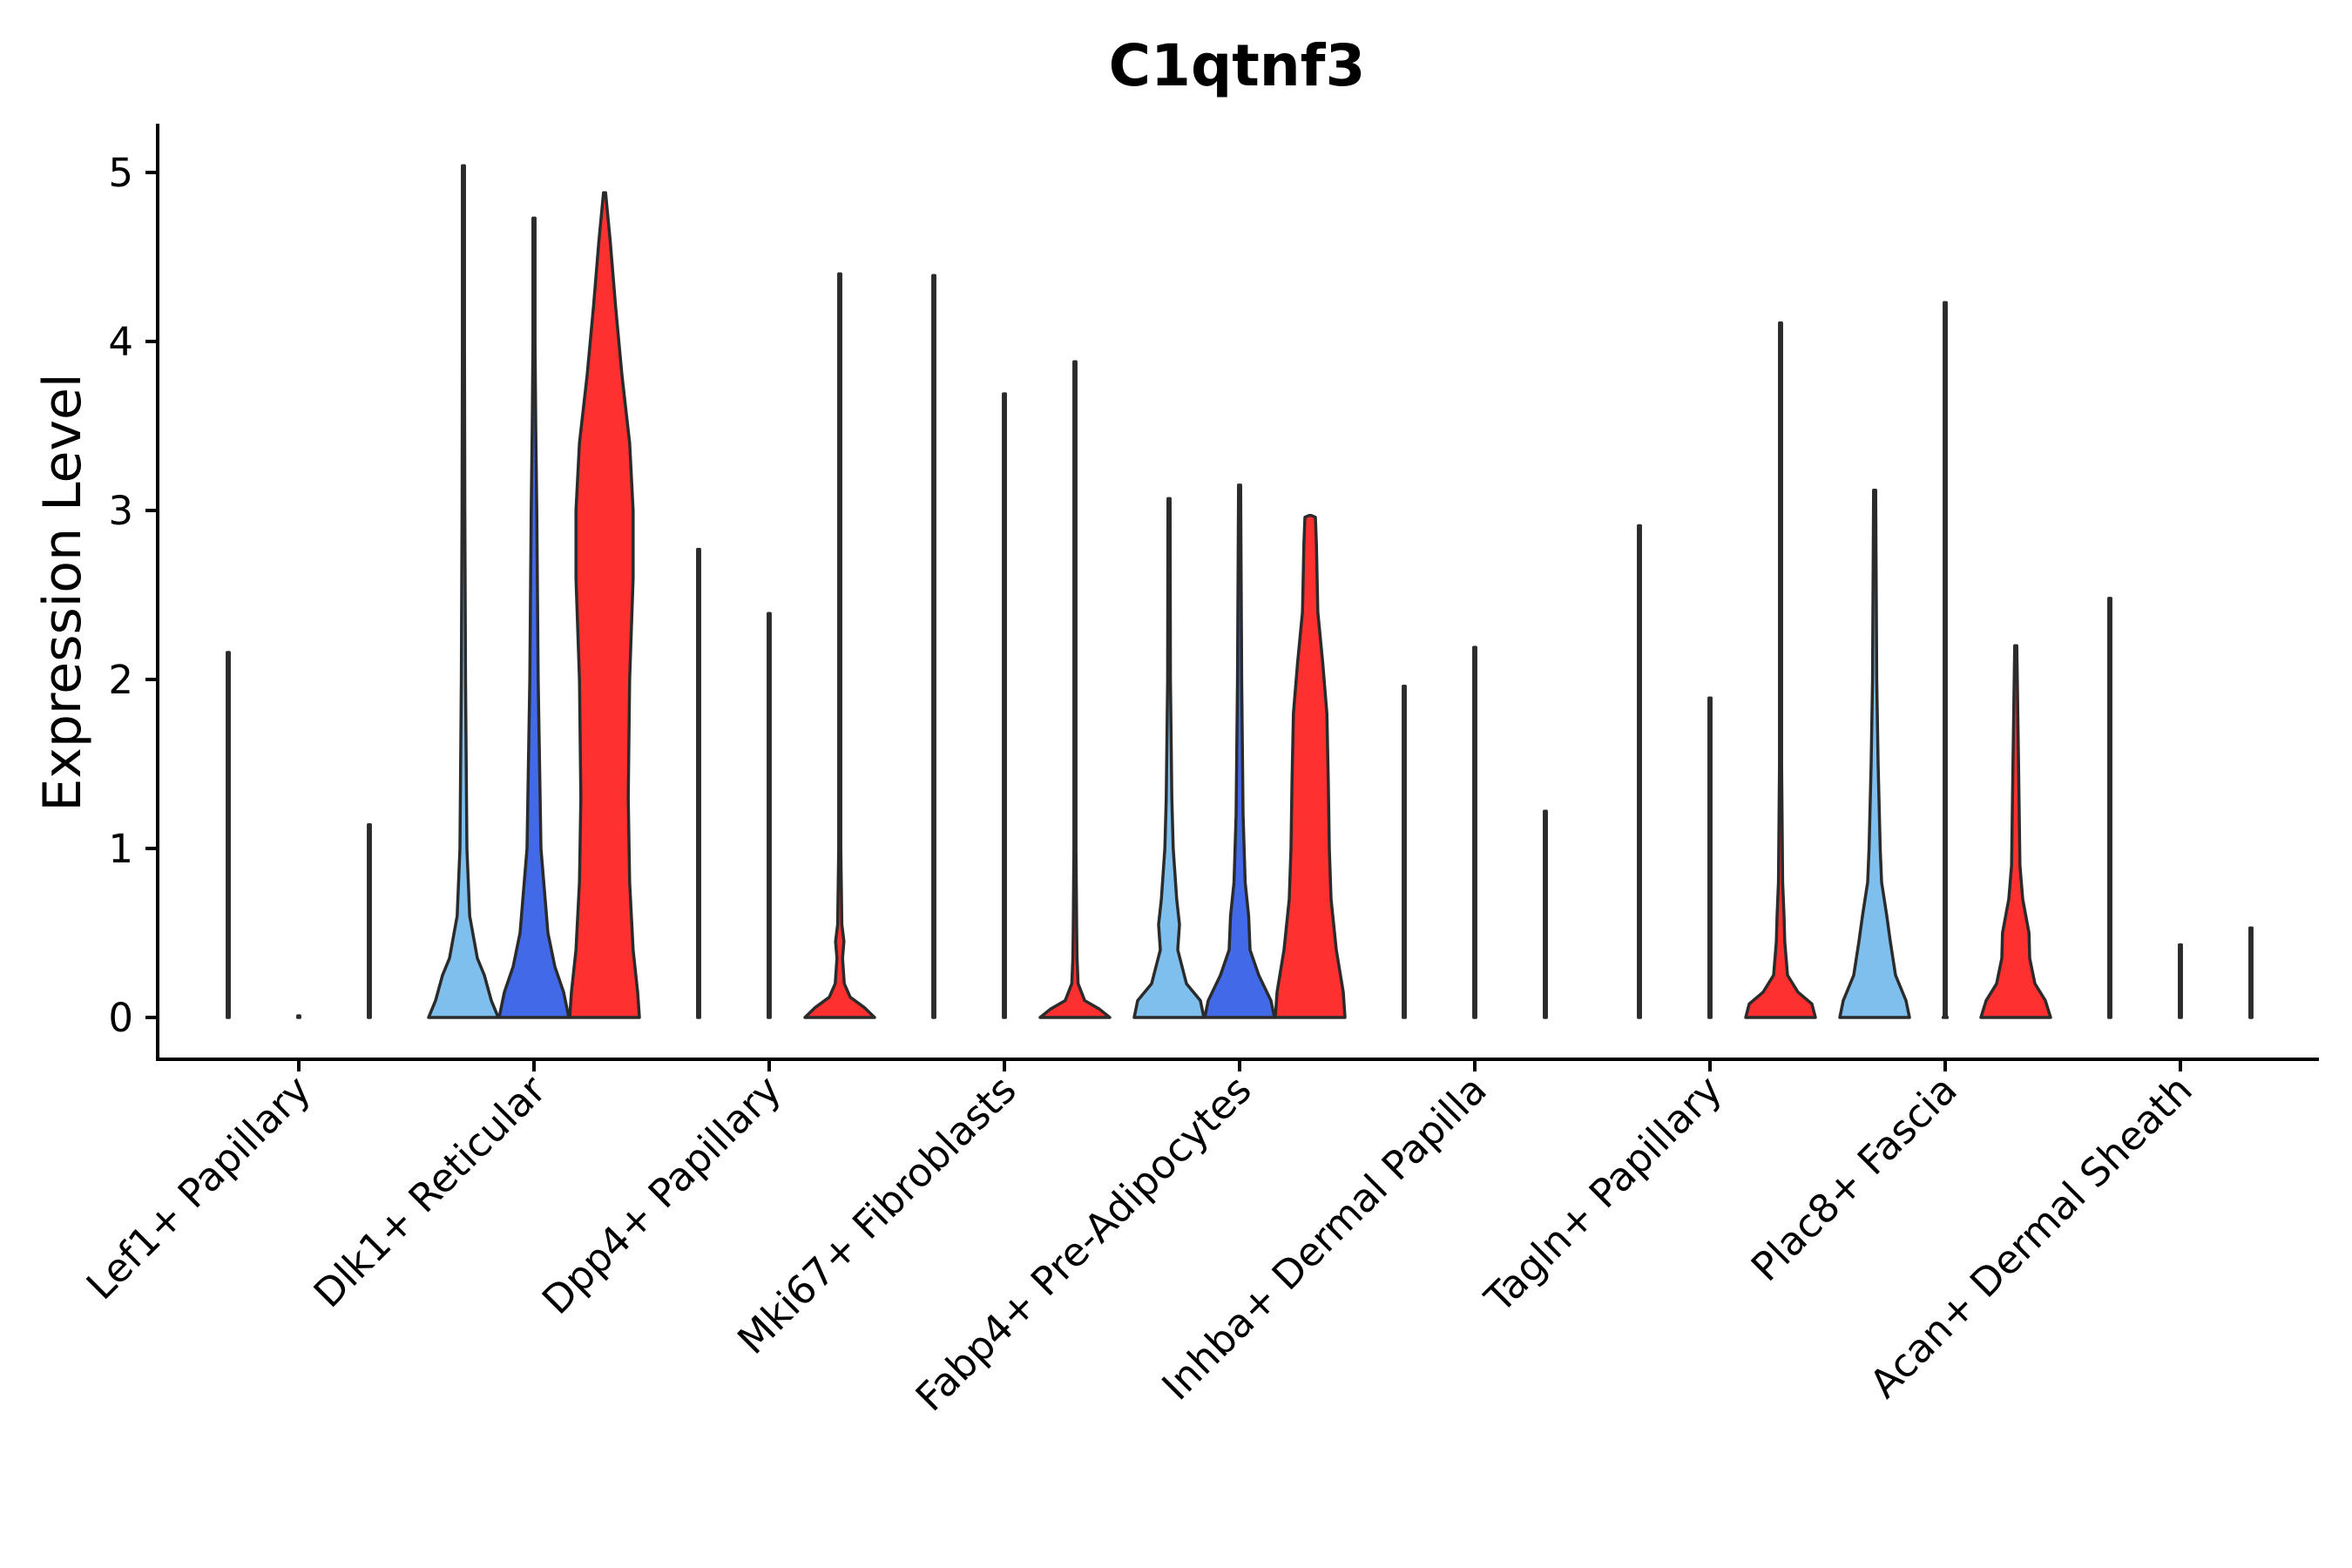 The image size is (2352, 1568). I want to click on y-tick-label: 1, so click(120, 849).